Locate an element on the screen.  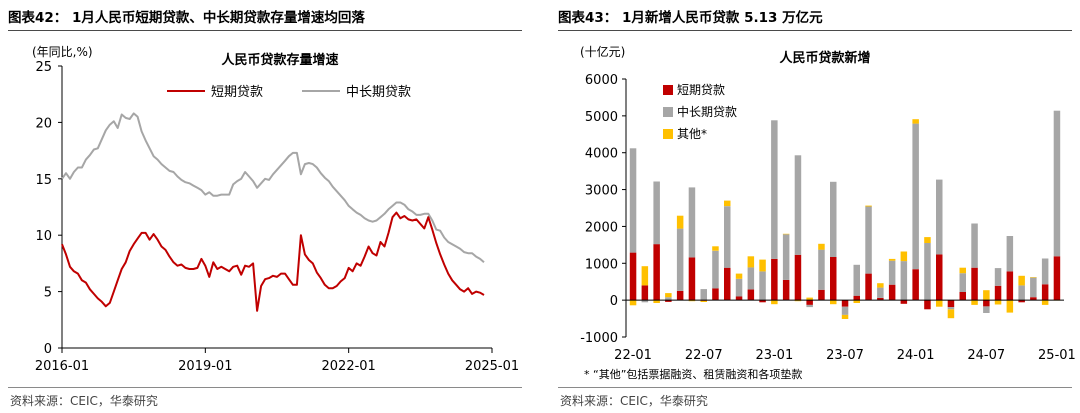
y-axis-title: (十亿元) is located at coordinates (602, 51).